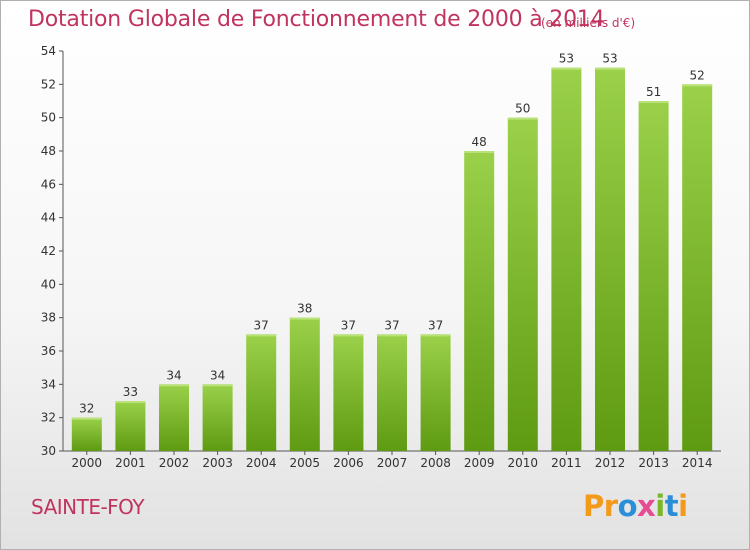 This screenshot has width=750, height=550. Describe the element at coordinates (392, 463) in the screenshot. I see `x-tick-label: 2007` at that location.